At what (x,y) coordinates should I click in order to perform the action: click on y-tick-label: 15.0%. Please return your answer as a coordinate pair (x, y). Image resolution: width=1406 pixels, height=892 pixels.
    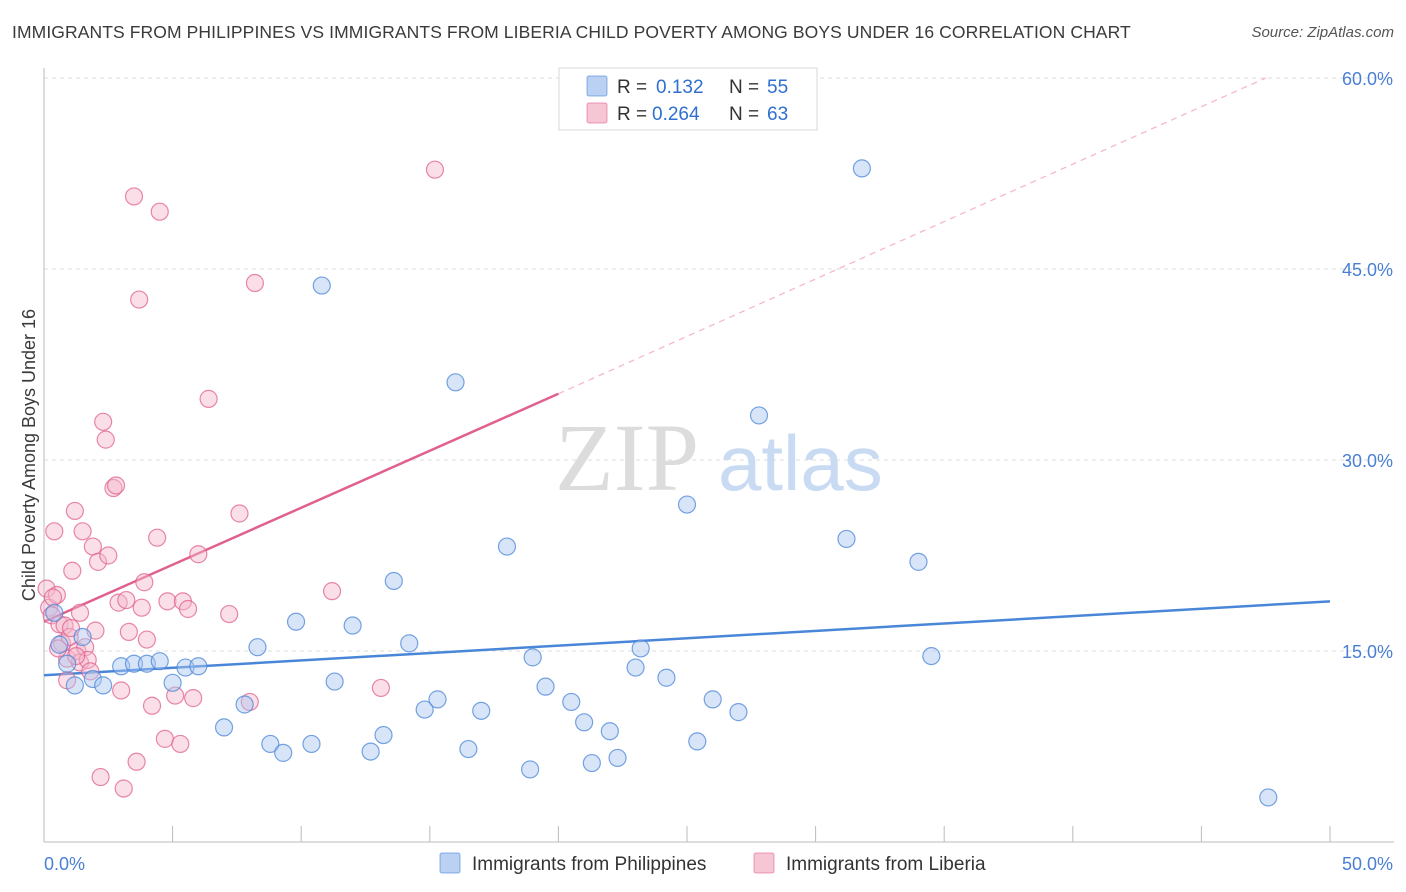
    Looking at the image, I should click on (1367, 652).